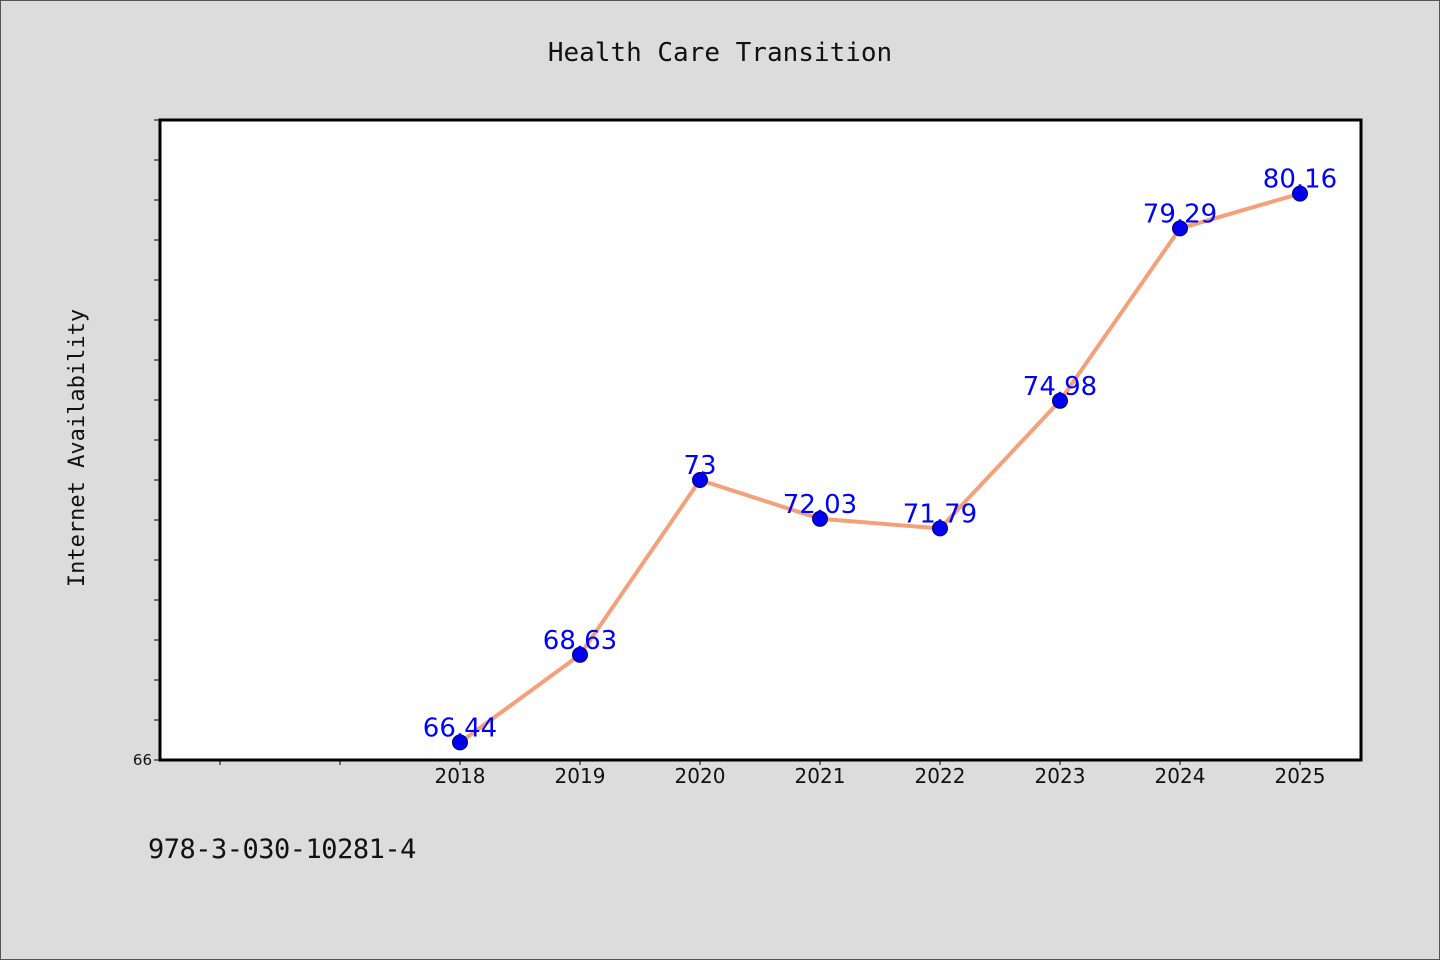 The width and height of the screenshot is (1440, 960). What do you see at coordinates (580, 641) in the screenshot?
I see `data-label: 68.63` at bounding box center [580, 641].